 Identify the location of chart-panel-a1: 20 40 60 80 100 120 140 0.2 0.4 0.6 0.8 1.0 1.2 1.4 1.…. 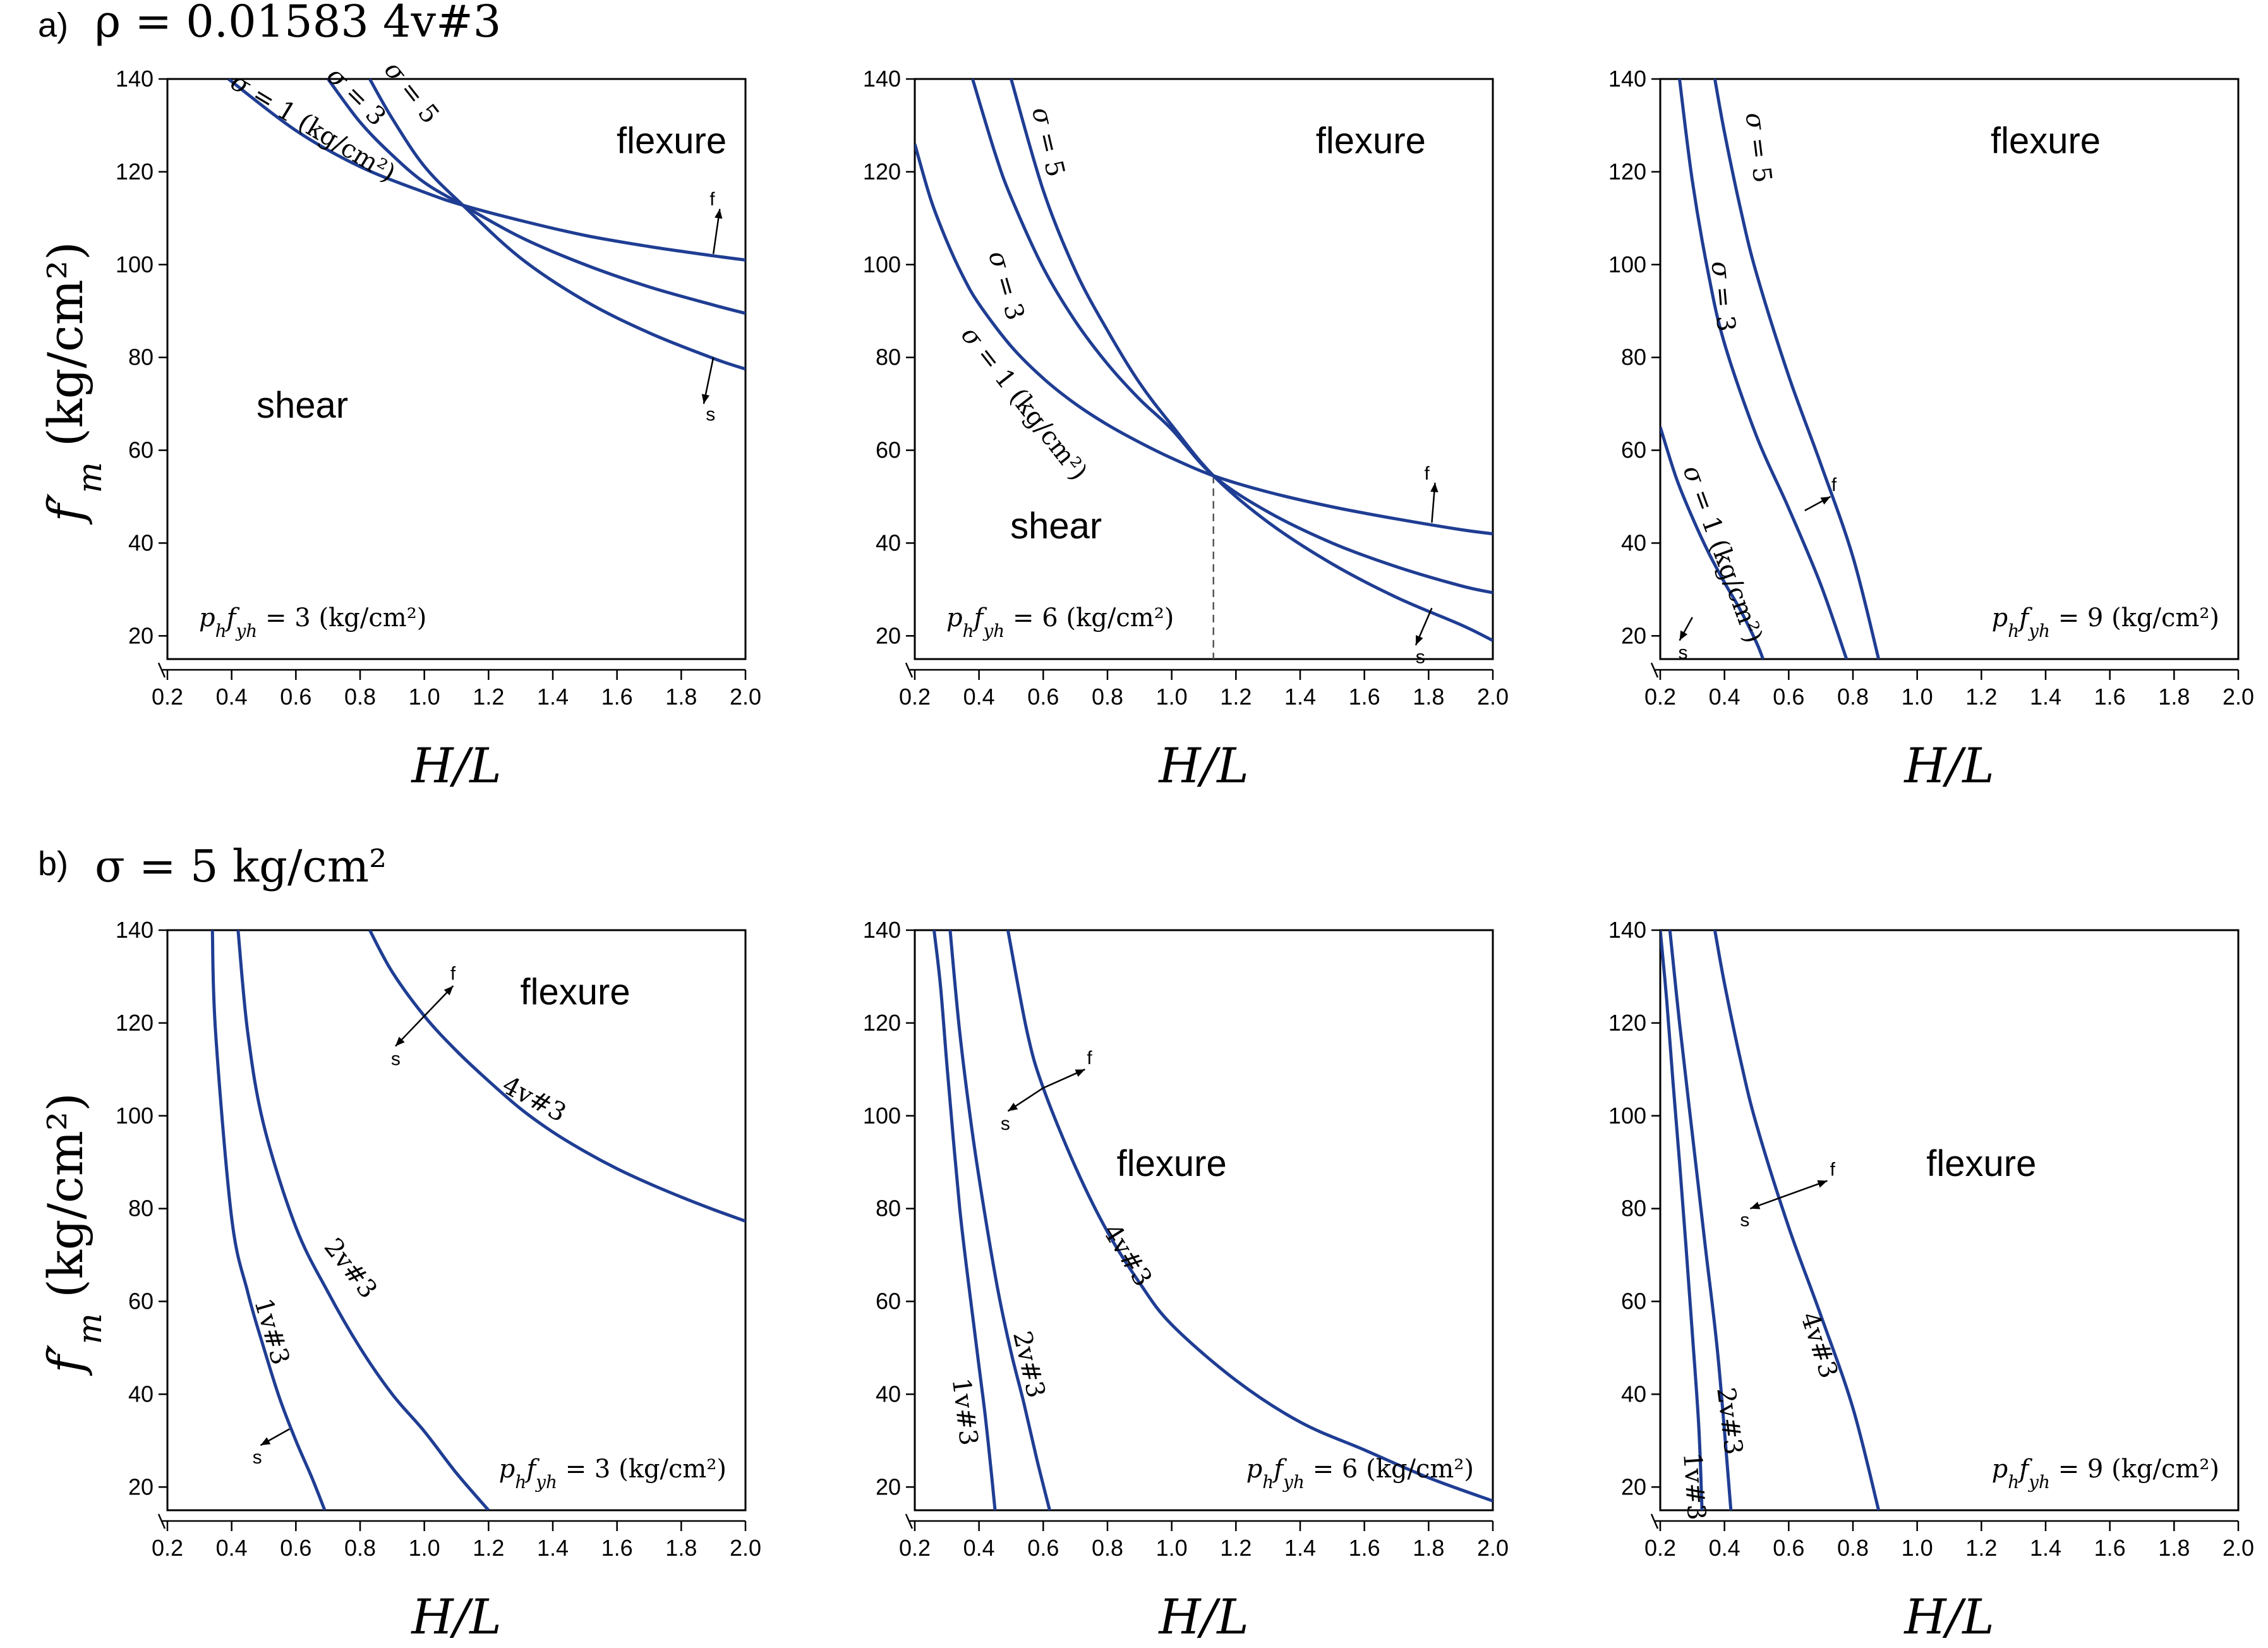
(399, 425).